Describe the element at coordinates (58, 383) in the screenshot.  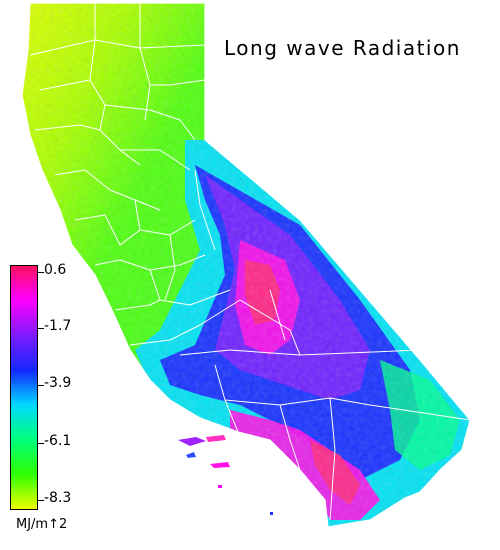
I see `legend-tick-3: -3.9` at that location.